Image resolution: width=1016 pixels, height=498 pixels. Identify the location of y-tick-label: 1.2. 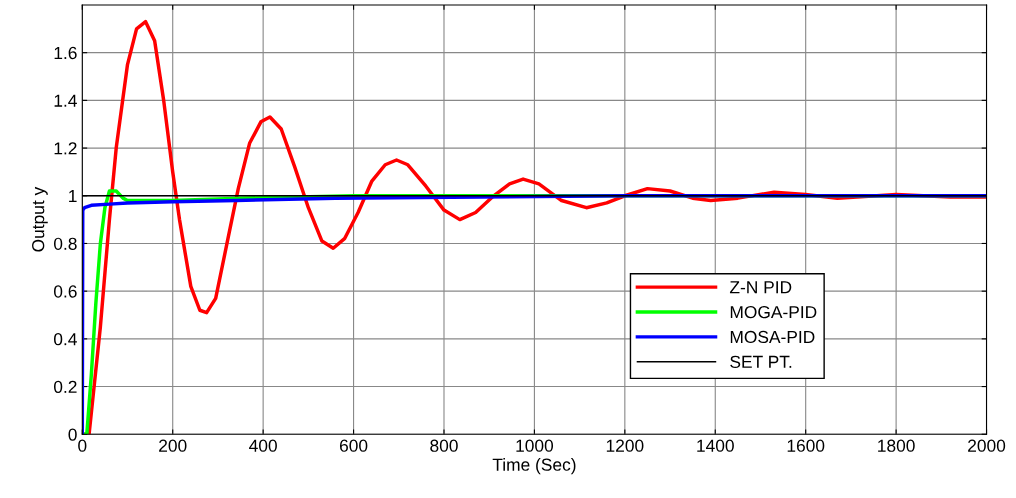
(65, 148).